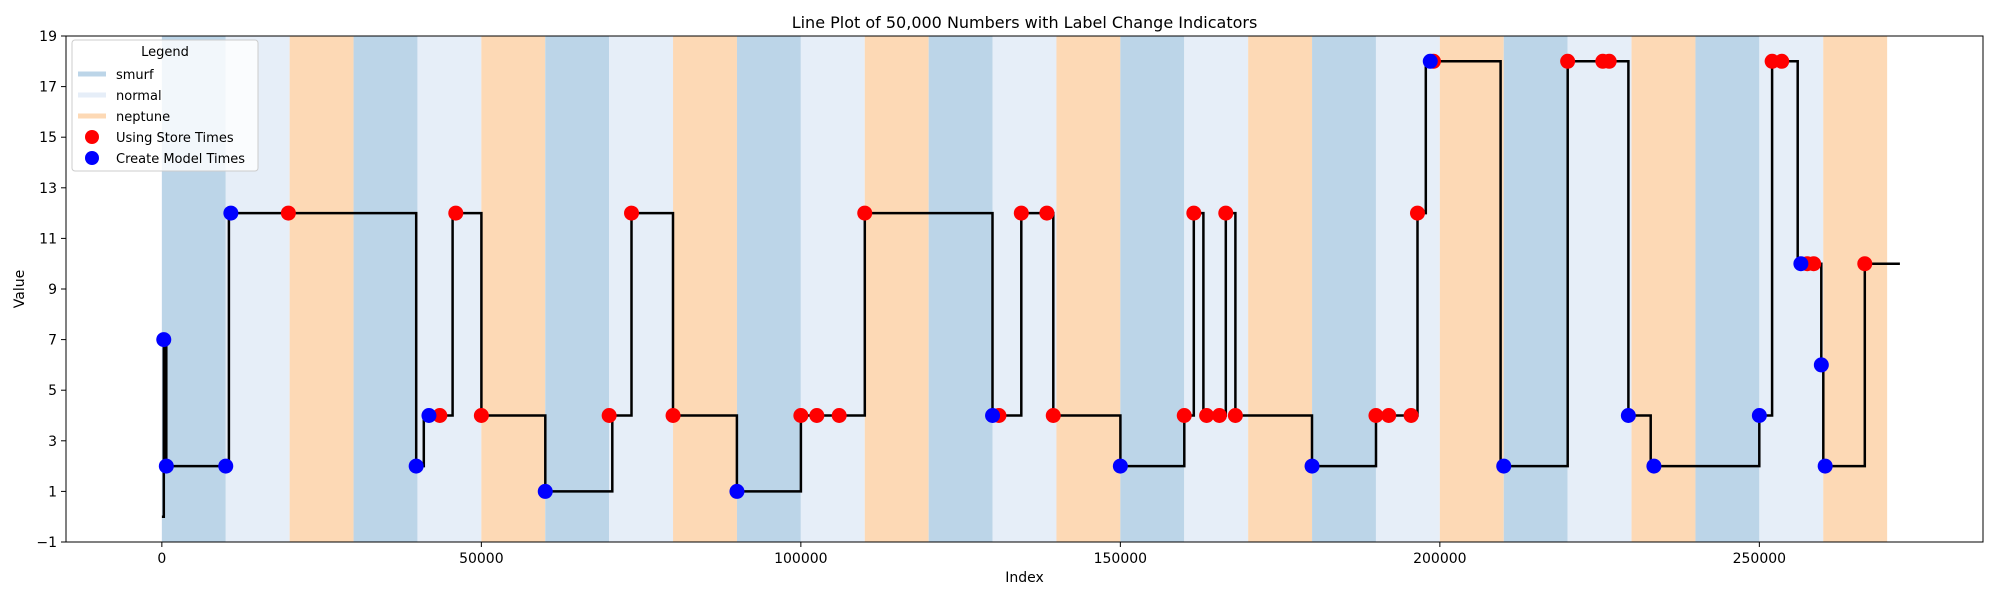  What do you see at coordinates (48, 239) in the screenshot?
I see `y-tick-label-6: 11` at bounding box center [48, 239].